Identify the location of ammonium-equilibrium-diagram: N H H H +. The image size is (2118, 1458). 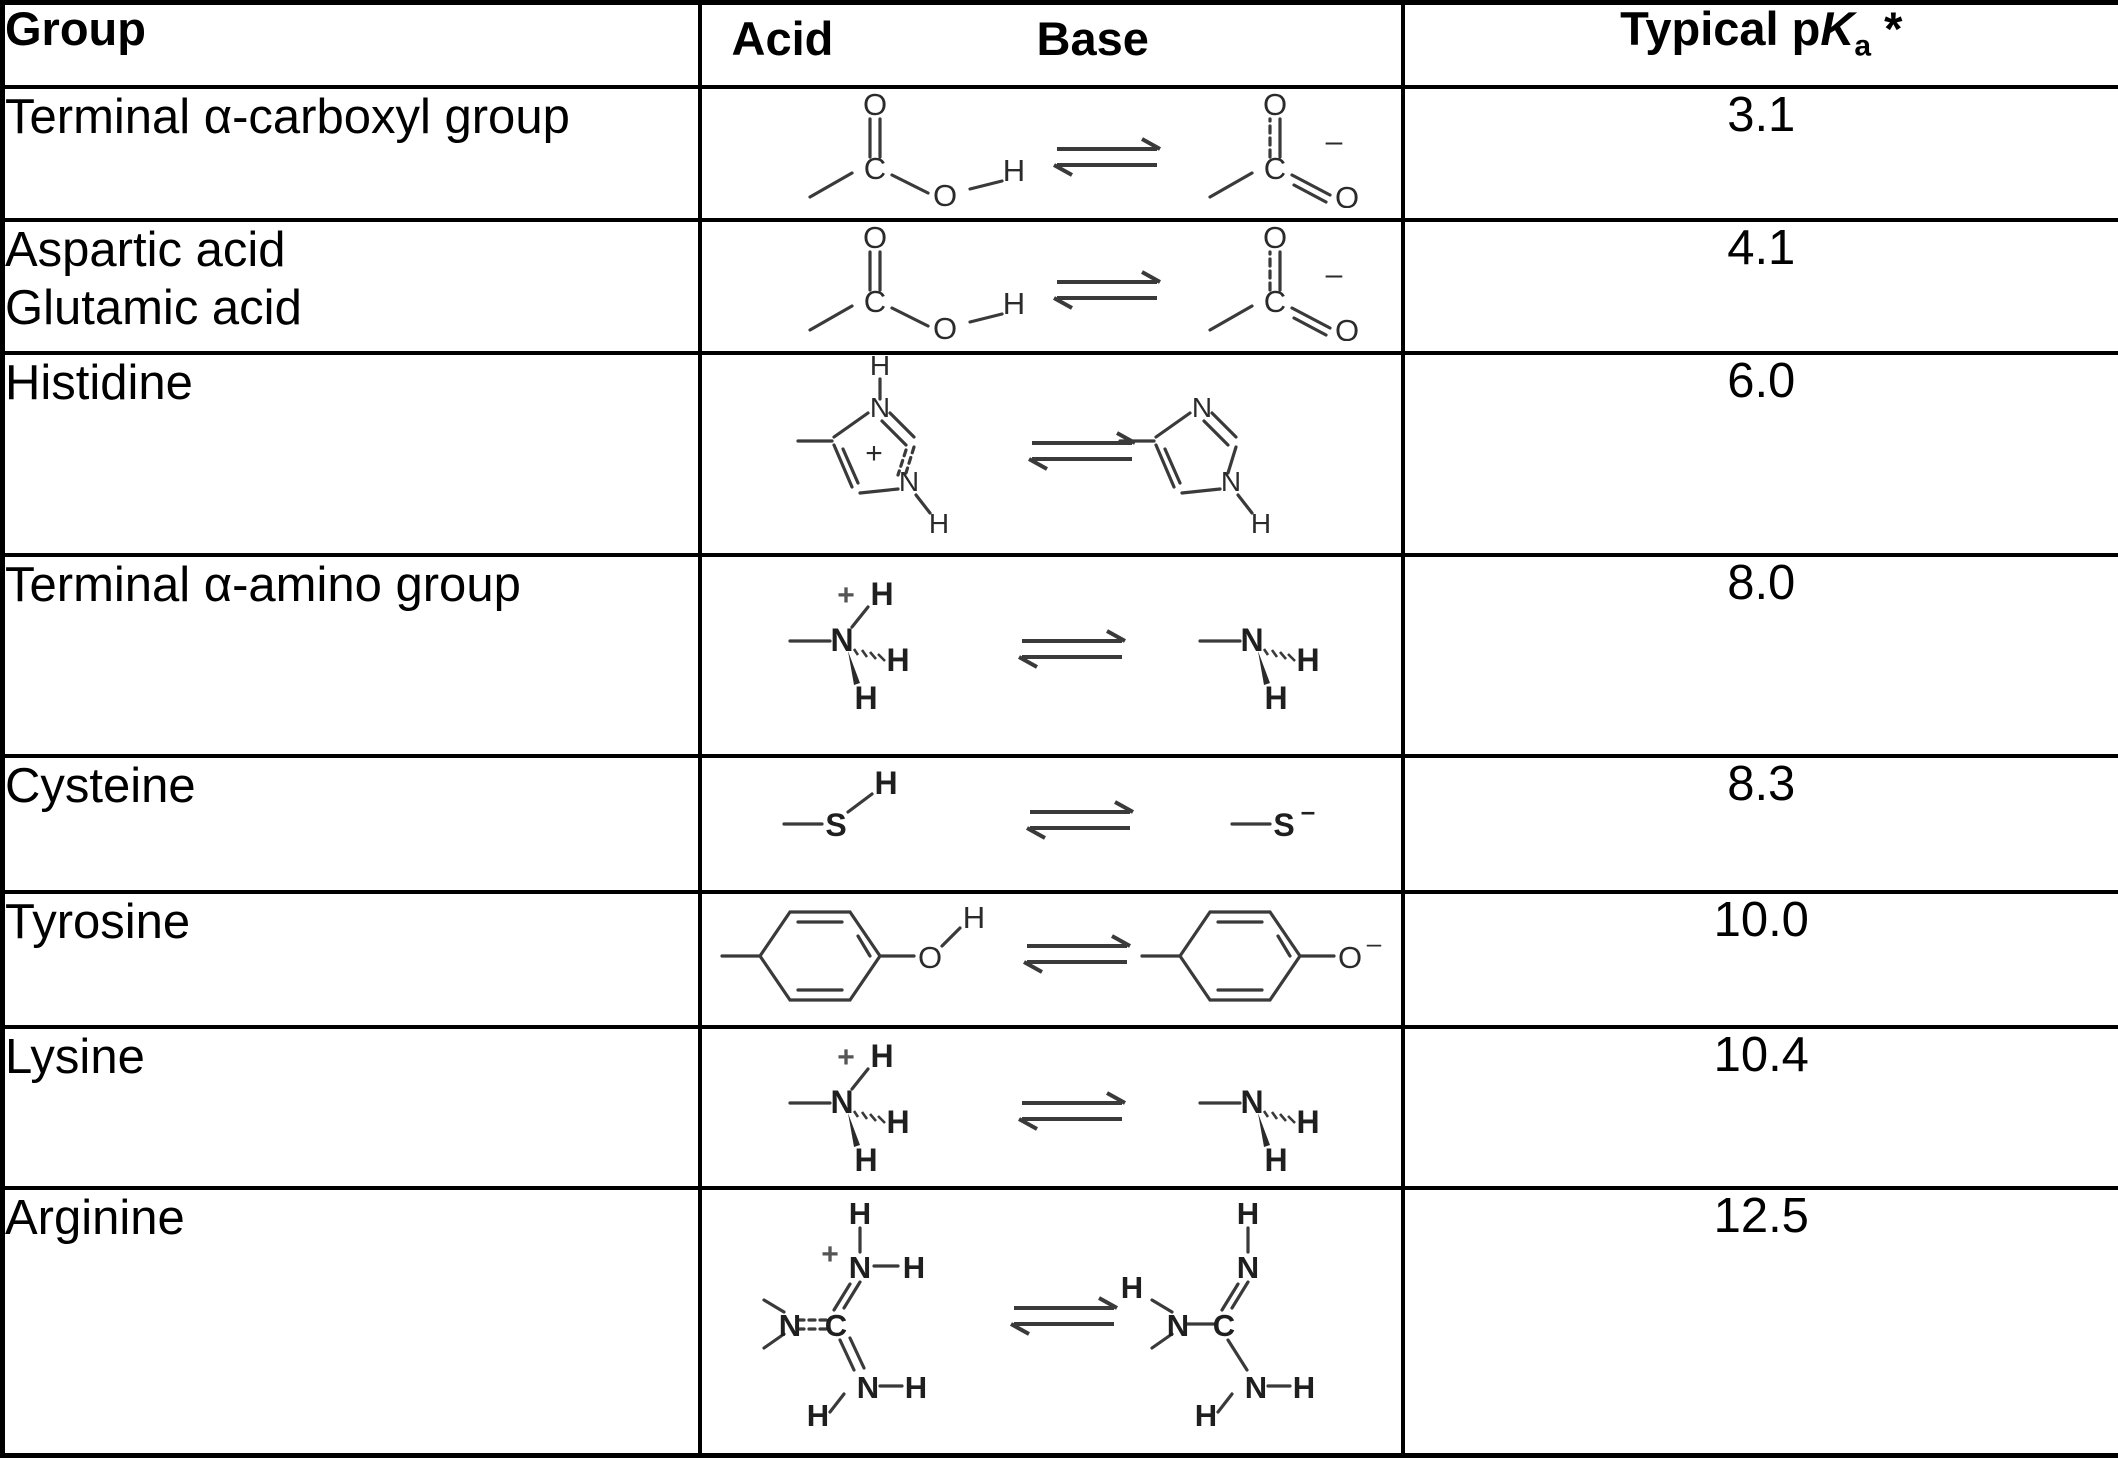
(1053, 1106).